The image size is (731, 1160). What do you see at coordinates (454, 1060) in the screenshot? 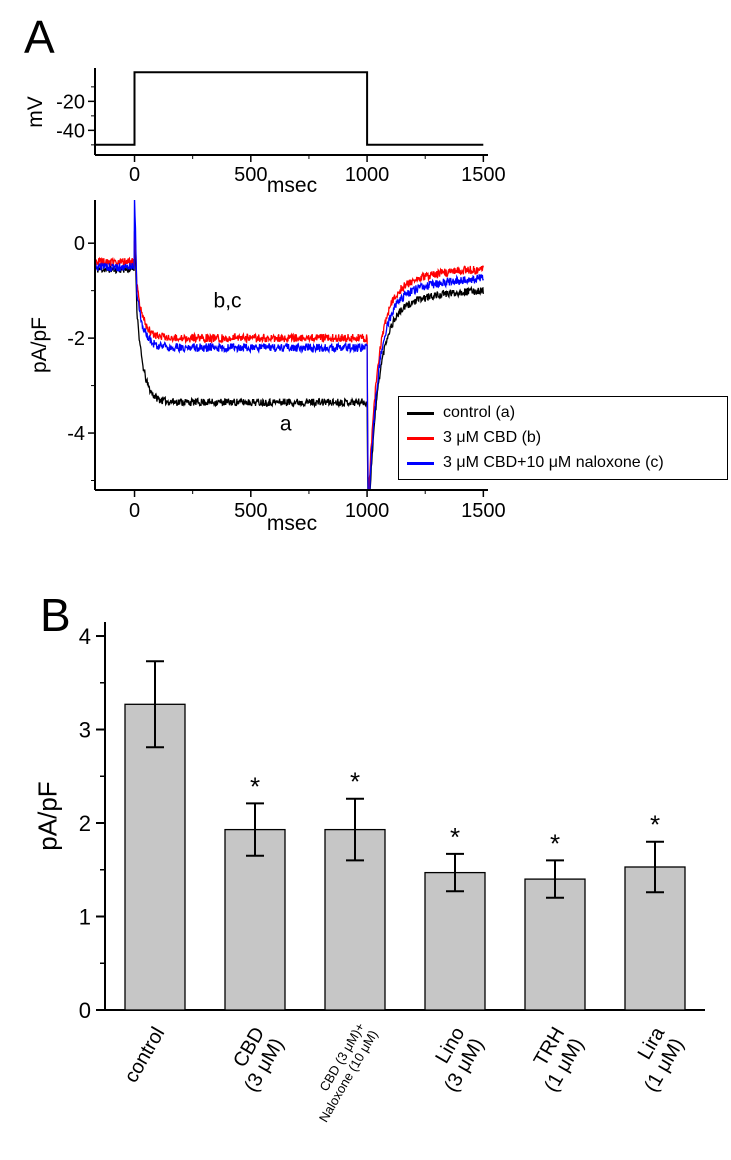
I see `bar-category-label: Lino(3 μM)` at bounding box center [454, 1060].